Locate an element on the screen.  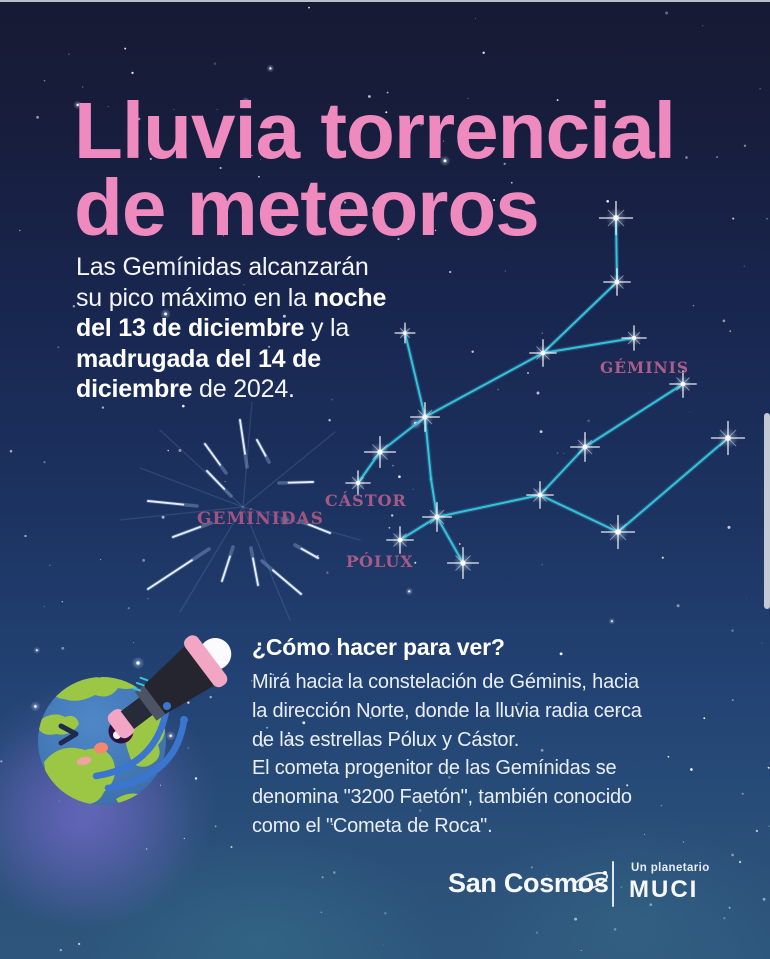
screenshot-top-edge is located at coordinates (385, 1).